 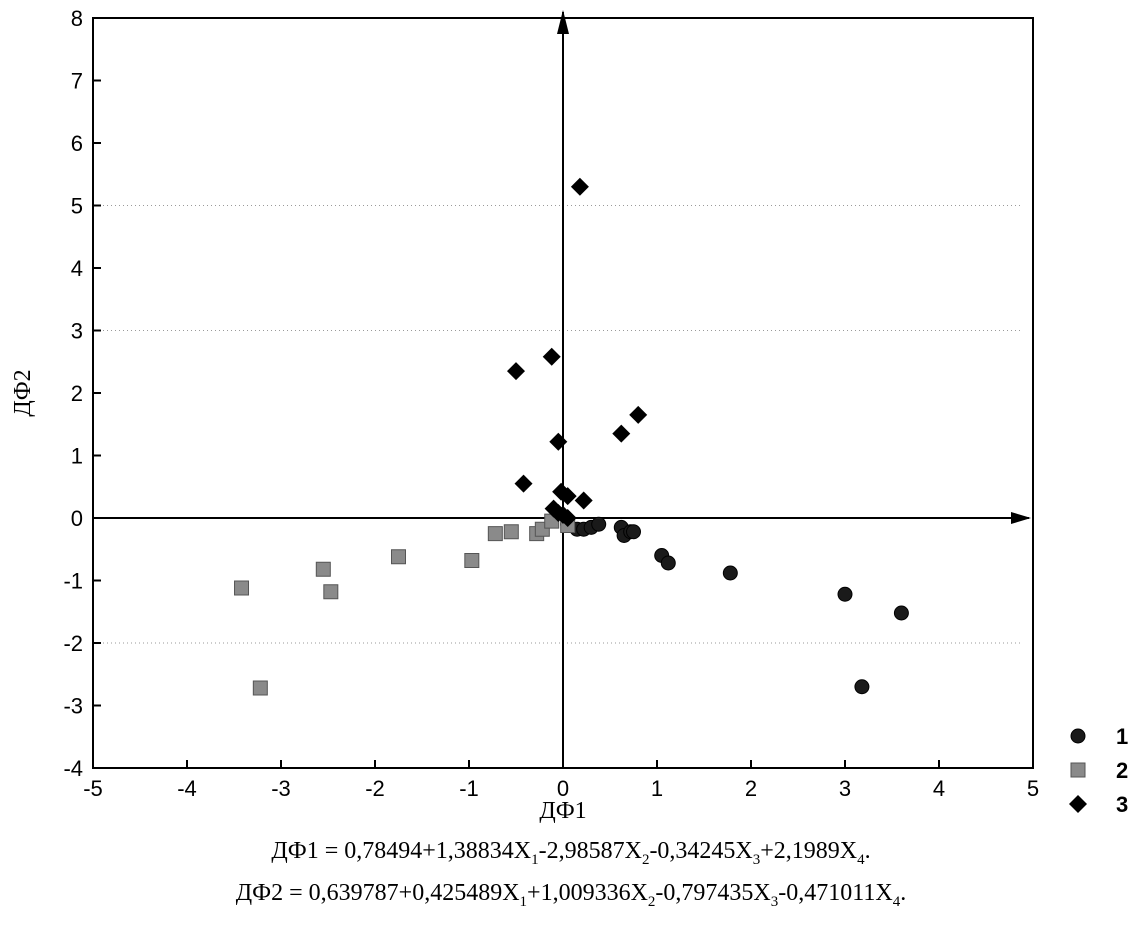 I want to click on y-tick-label: -3, so click(x=73, y=706).